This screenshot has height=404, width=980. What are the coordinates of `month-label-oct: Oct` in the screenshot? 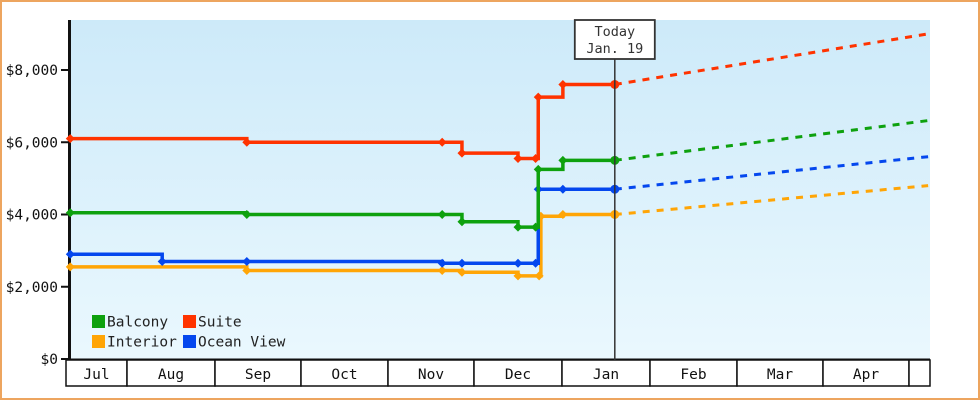 It's located at (344, 375).